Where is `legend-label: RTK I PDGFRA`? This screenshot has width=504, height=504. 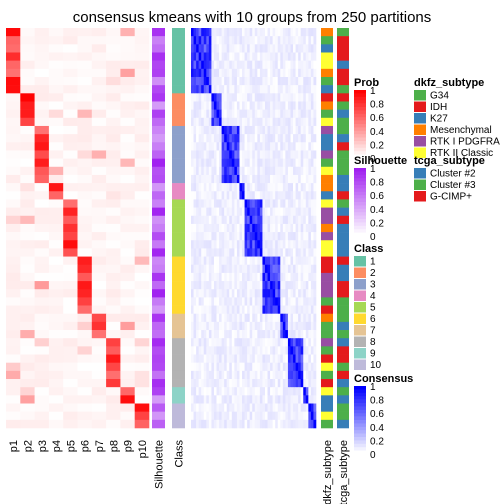 legend-label: RTK I PDGFRA is located at coordinates (465, 142).